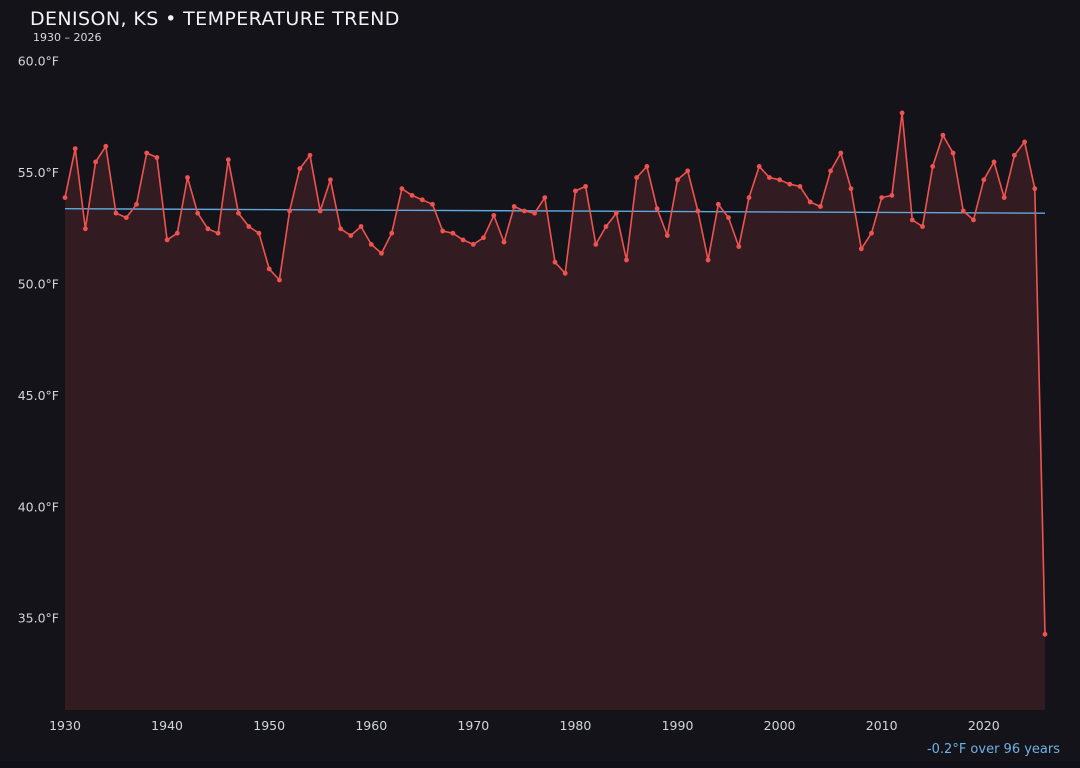 Image resolution: width=1080 pixels, height=768 pixels. I want to click on trend-summary-label: -0.2°F over 96 years, so click(993, 749).